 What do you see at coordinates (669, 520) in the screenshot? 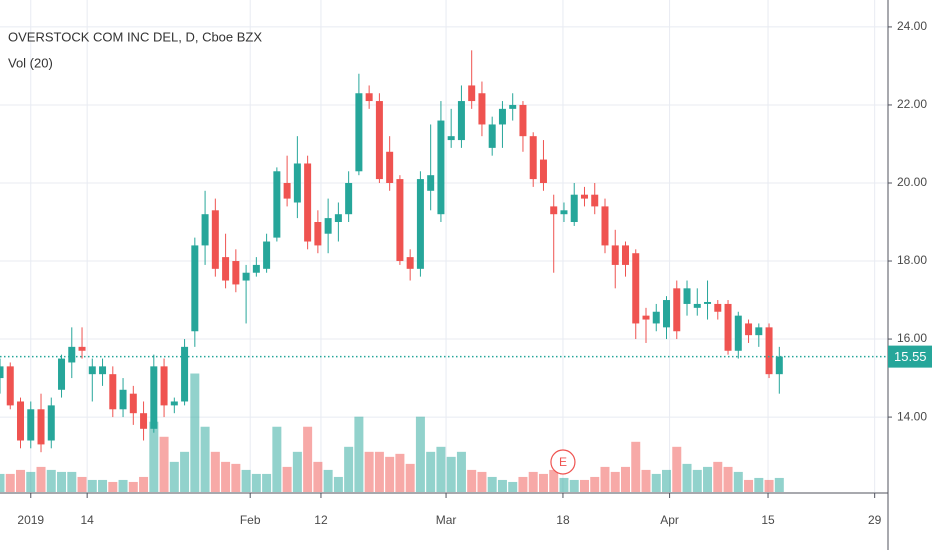
I see `x-tick-label: Apr` at bounding box center [669, 520].